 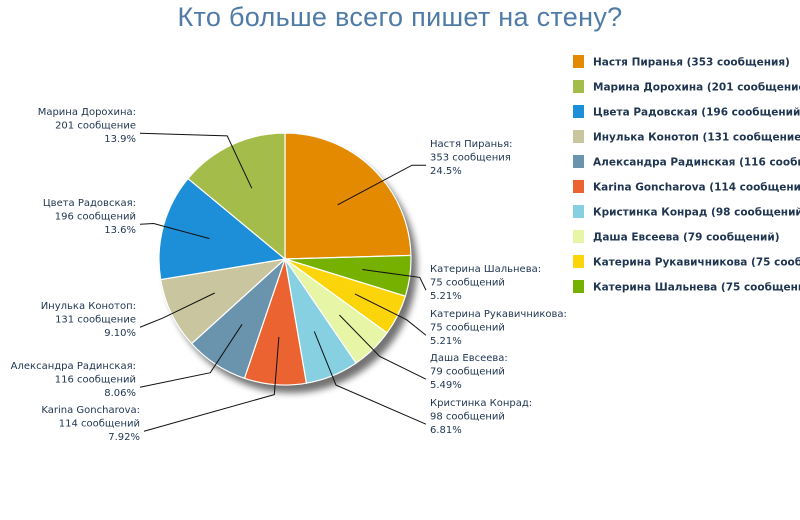 I want to click on slice-label-percent: 8.06%, so click(x=120, y=393).